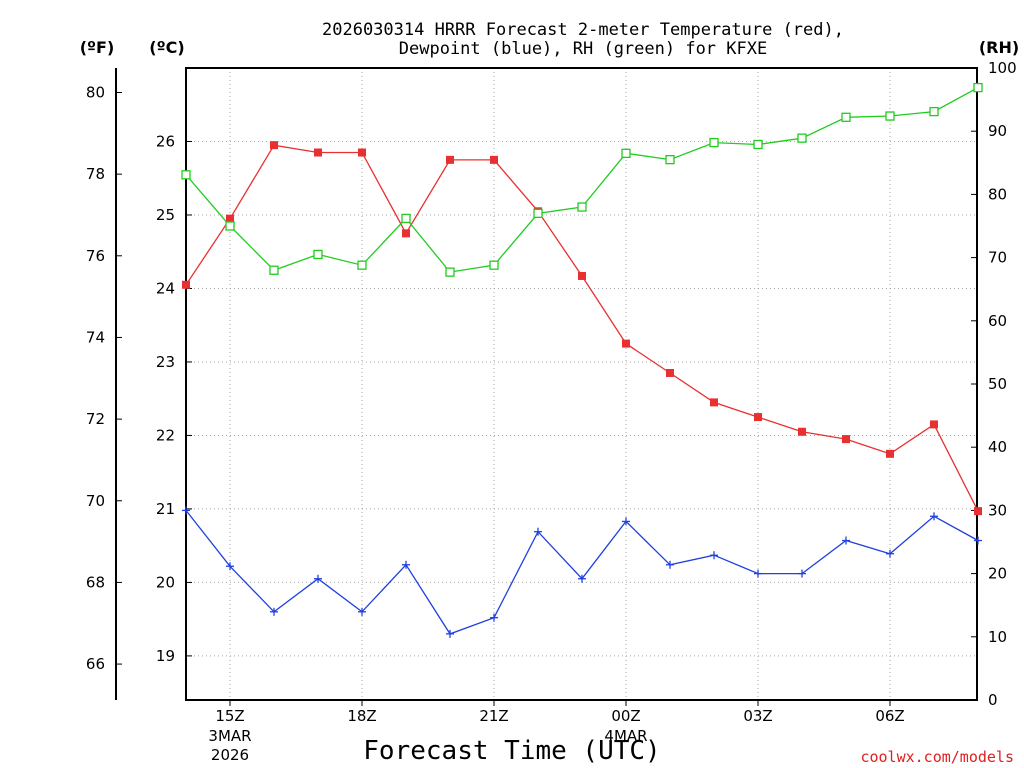  I want to click on x-tick-label: 21Z, so click(493, 716).